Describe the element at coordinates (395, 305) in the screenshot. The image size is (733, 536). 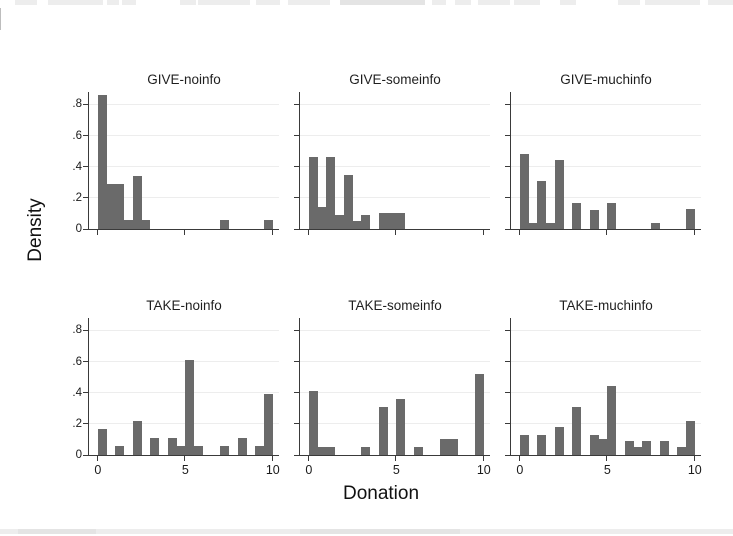
I see `panel-title: TAKE-someinfo` at that location.